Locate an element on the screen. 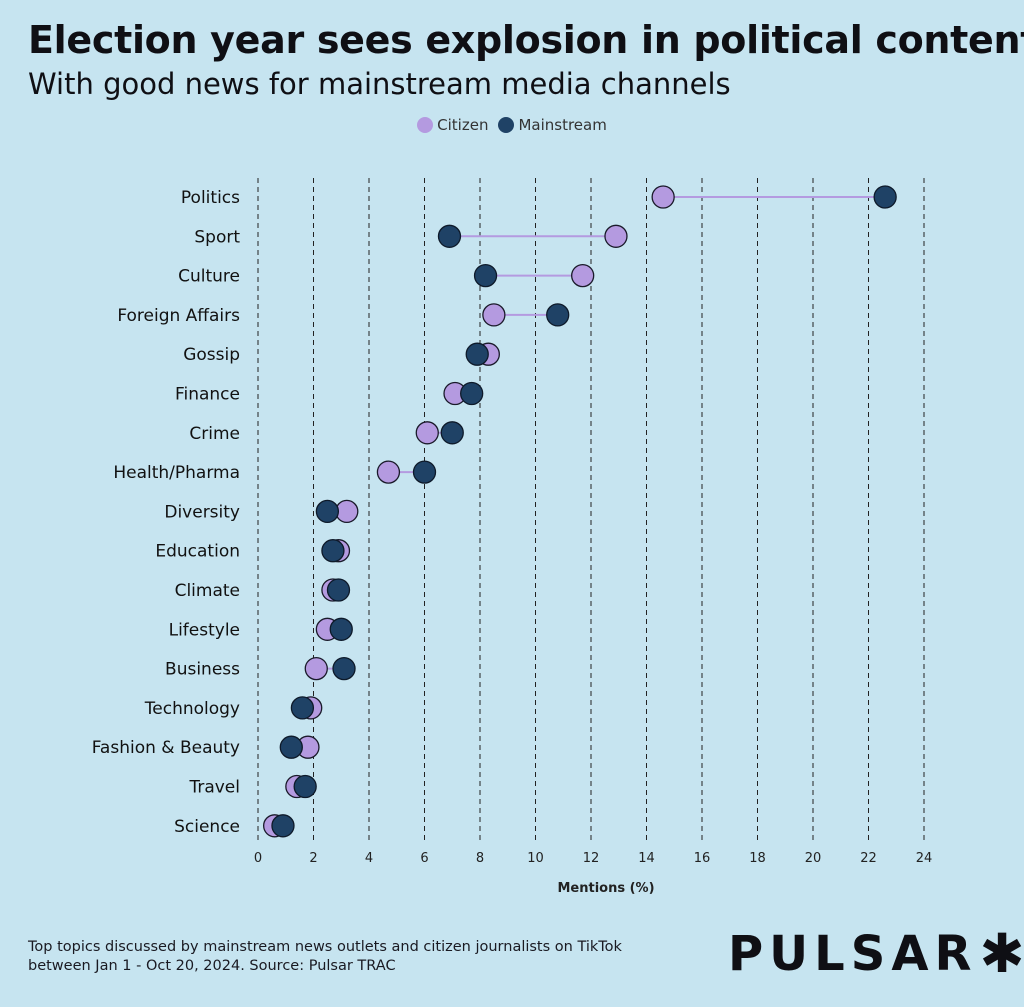 The image size is (1024, 1007). category-label-diversity: Diversity is located at coordinates (202, 512).